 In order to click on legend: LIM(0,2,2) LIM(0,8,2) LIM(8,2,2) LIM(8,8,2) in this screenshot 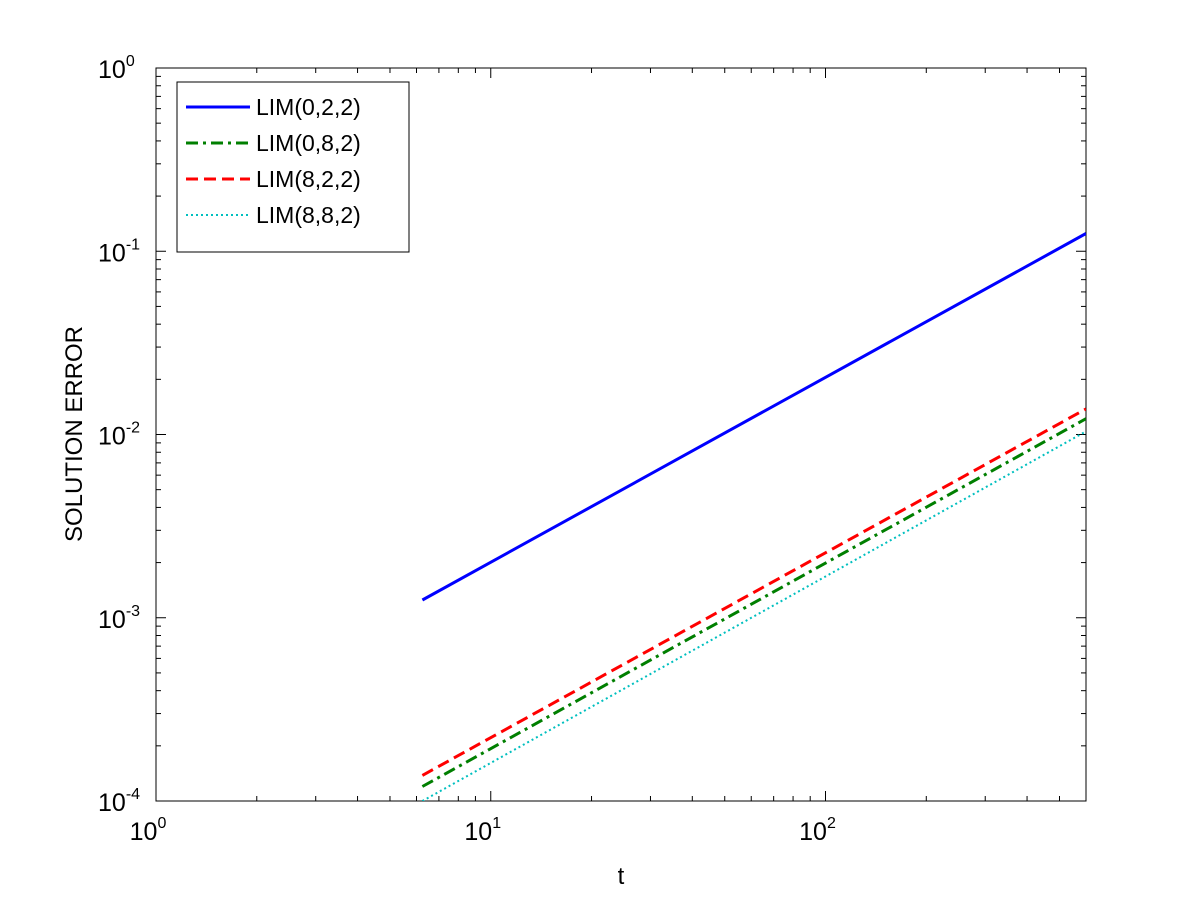, I will do `click(293, 167)`.